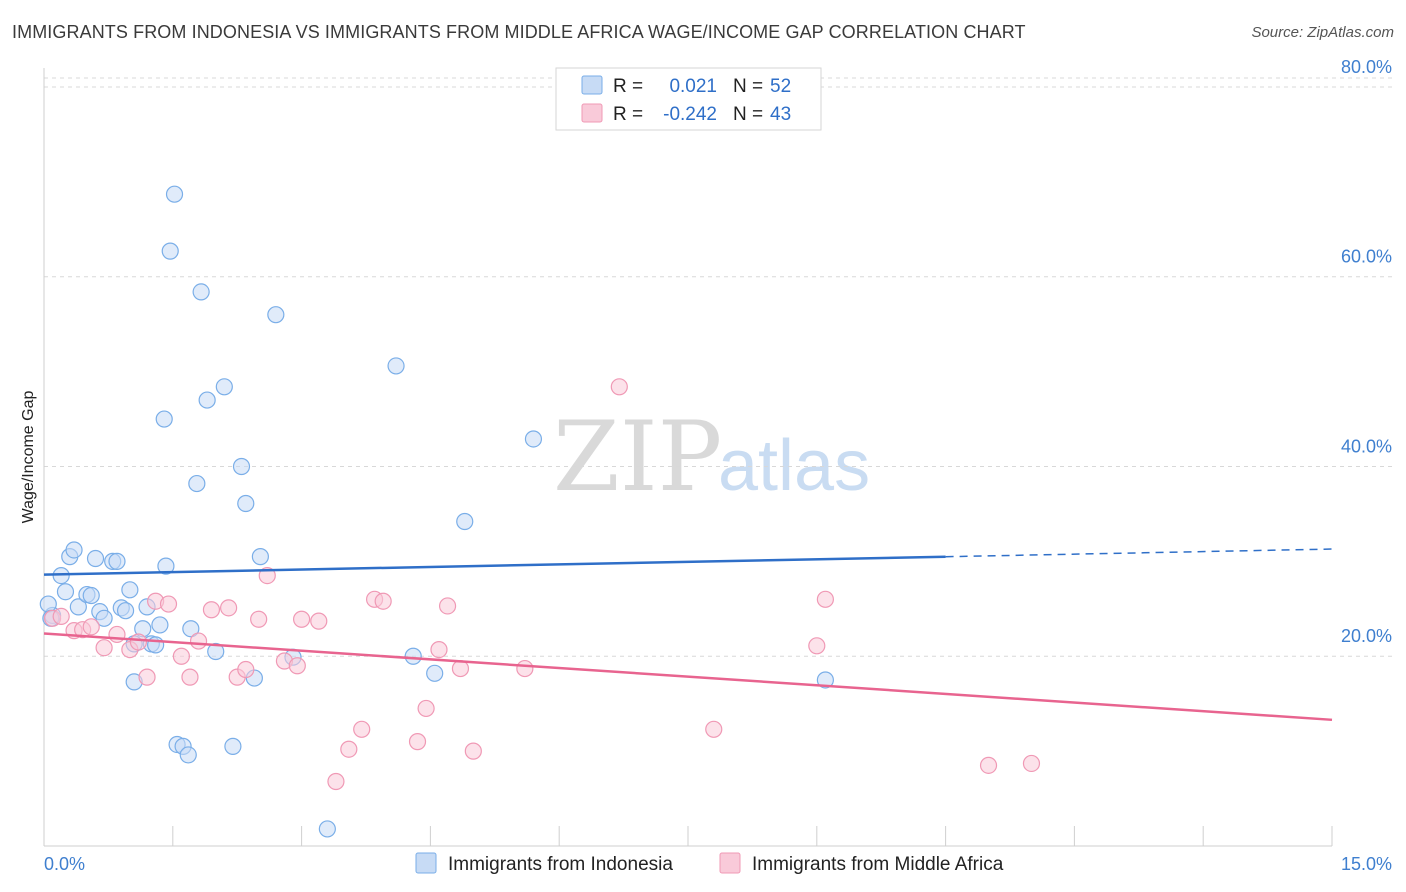  Describe the element at coordinates (64, 864) in the screenshot. I see `x-tick-label-min: 0.0%` at that location.